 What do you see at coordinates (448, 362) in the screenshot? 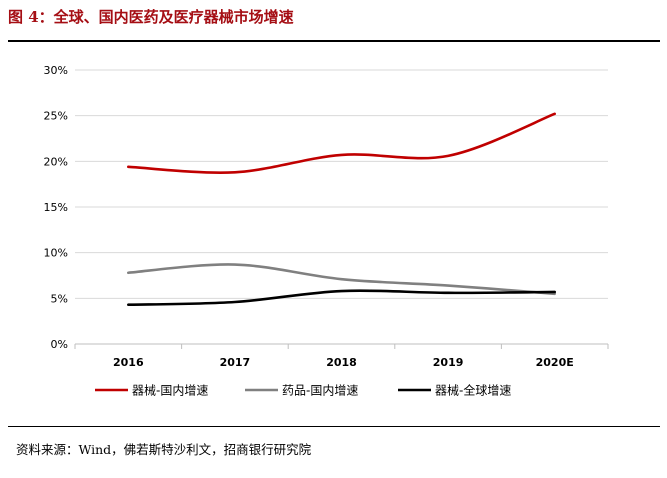
I see `x-tick-label: 2019` at bounding box center [448, 362].